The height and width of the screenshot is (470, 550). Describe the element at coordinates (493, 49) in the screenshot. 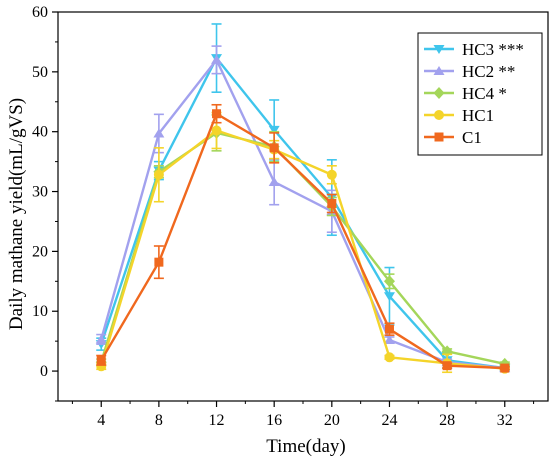

I see `legend-label: HC3 ***` at that location.